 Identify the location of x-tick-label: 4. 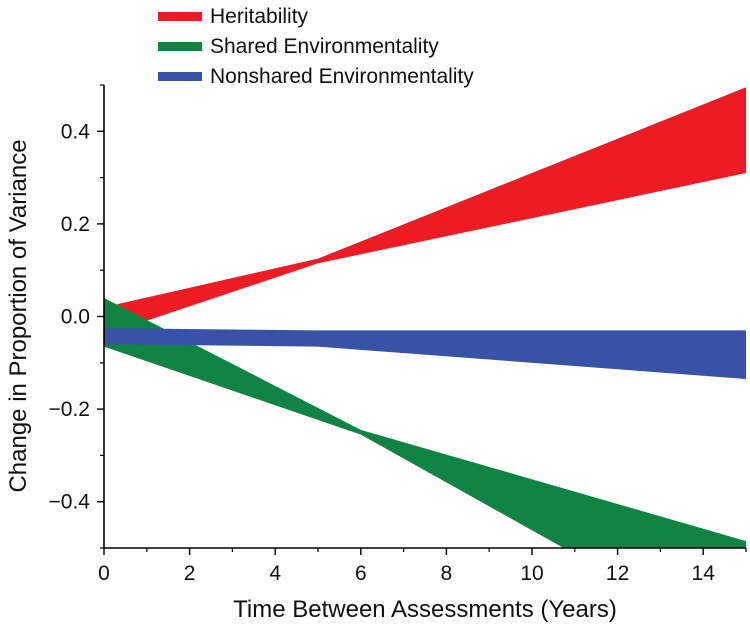
(275, 573).